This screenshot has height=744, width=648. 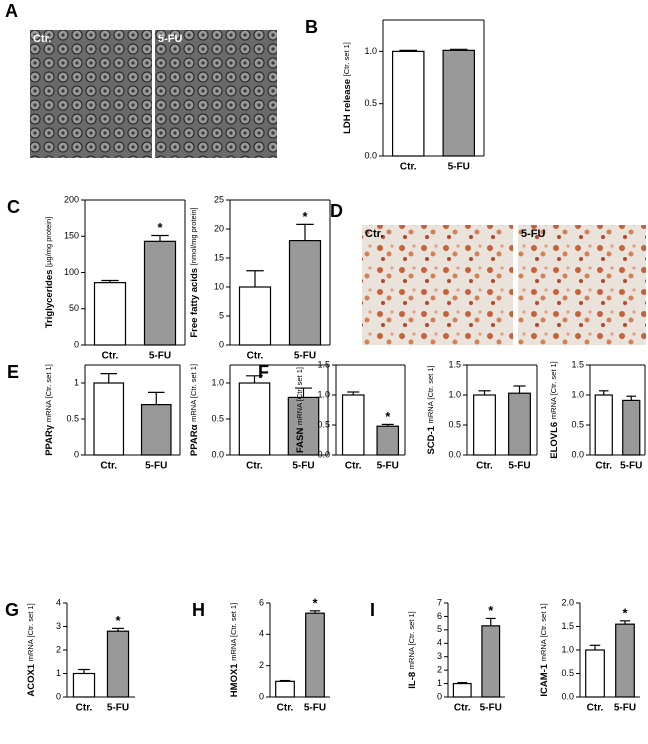 I want to click on y-tick-label: 4, so click(x=58, y=602).